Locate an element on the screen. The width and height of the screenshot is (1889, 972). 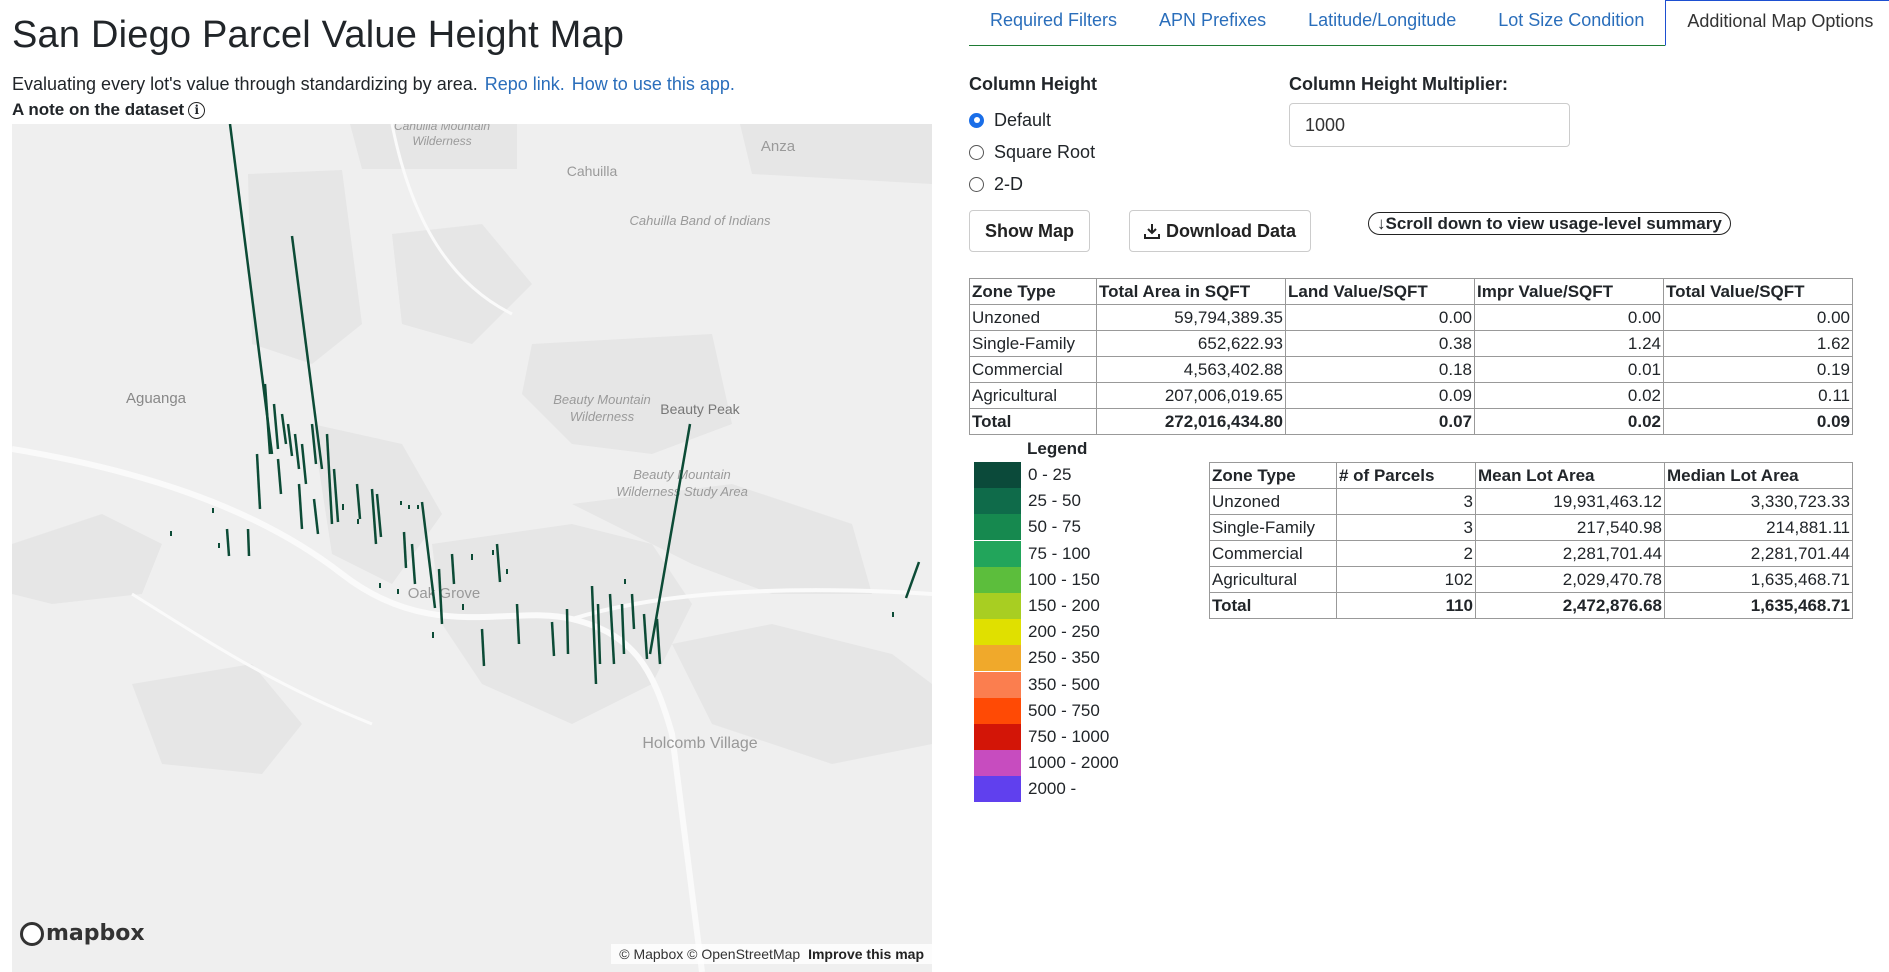
mapbox-logo-icon is located at coordinates (32, 933).